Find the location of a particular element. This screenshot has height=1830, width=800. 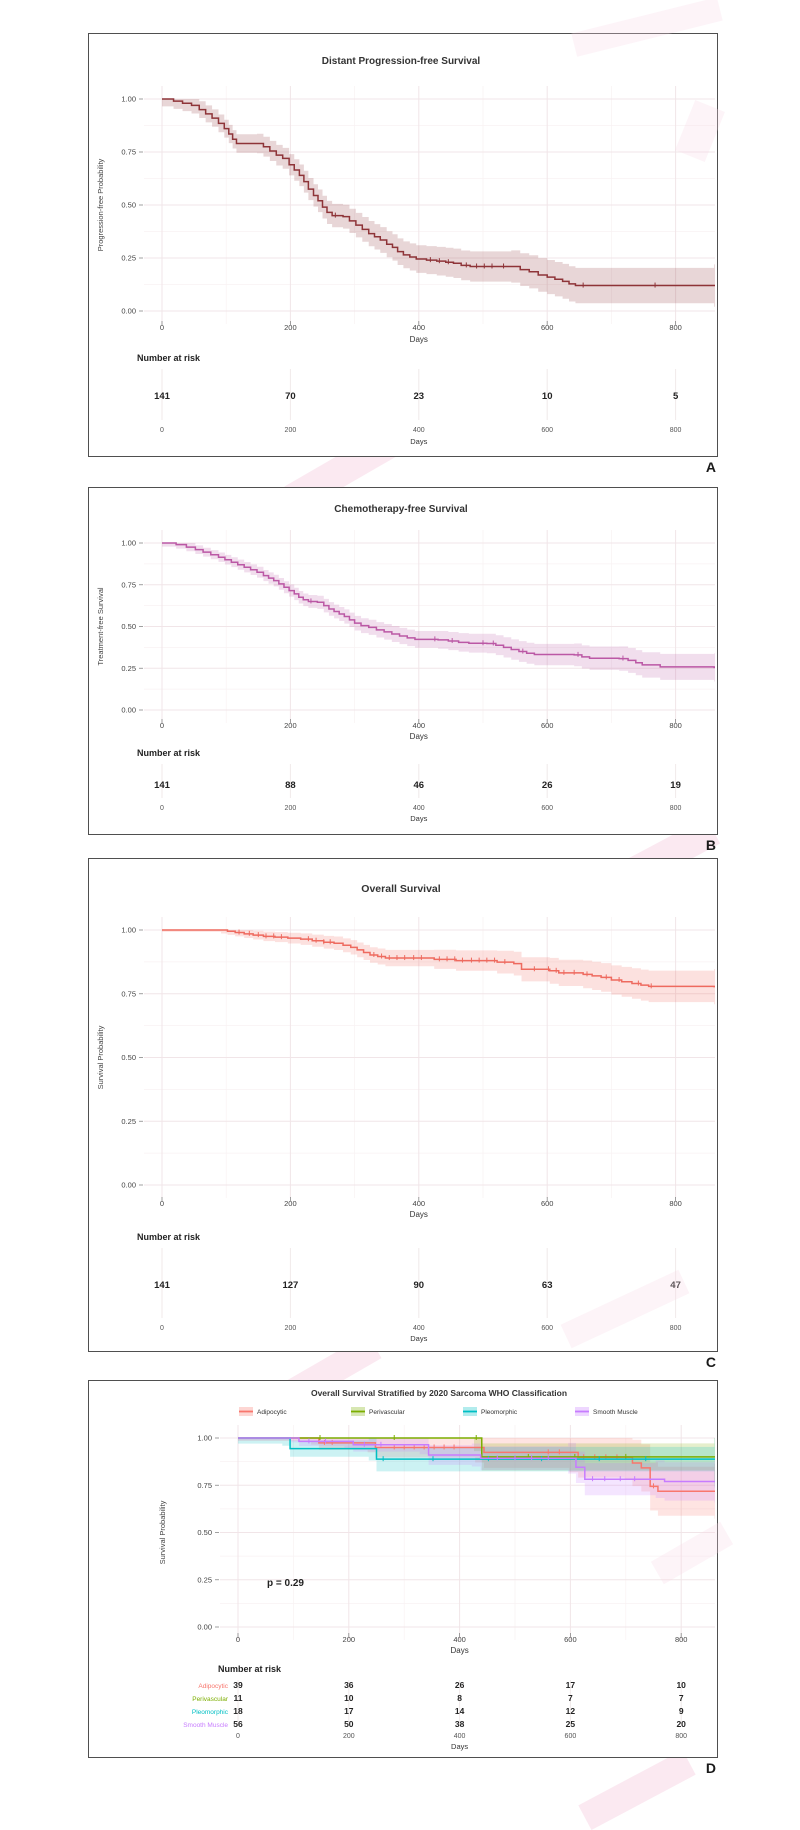

svg-text: 38 is located at coordinates (460, 1724).